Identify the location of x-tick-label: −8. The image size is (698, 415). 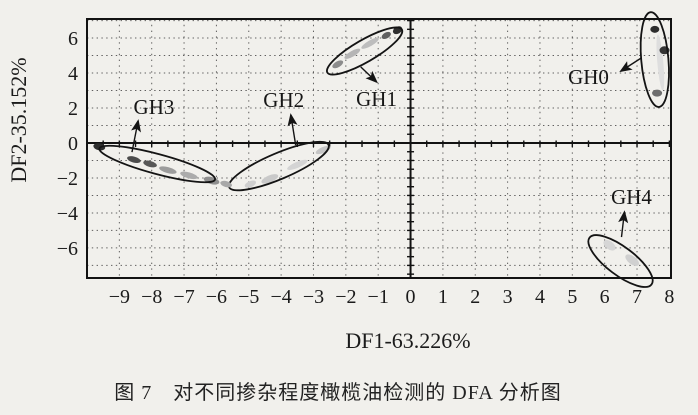
(151, 297).